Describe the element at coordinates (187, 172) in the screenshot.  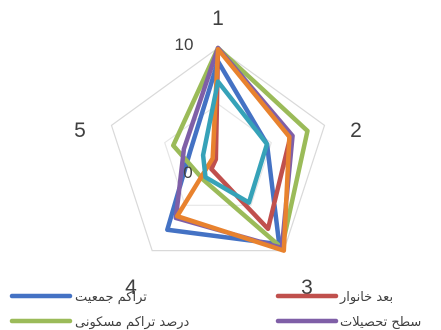
I see `tick-label: 0` at that location.